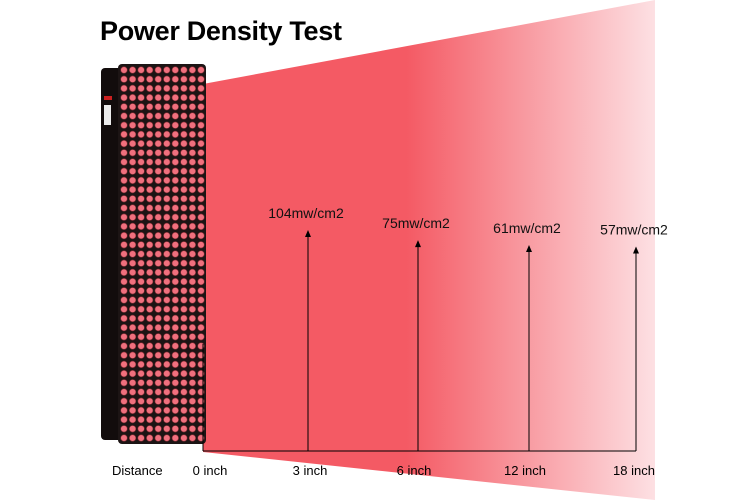 Image resolution: width=750 pixels, height=500 pixels. What do you see at coordinates (108, 98) in the screenshot?
I see `panel-switch-icon` at bounding box center [108, 98].